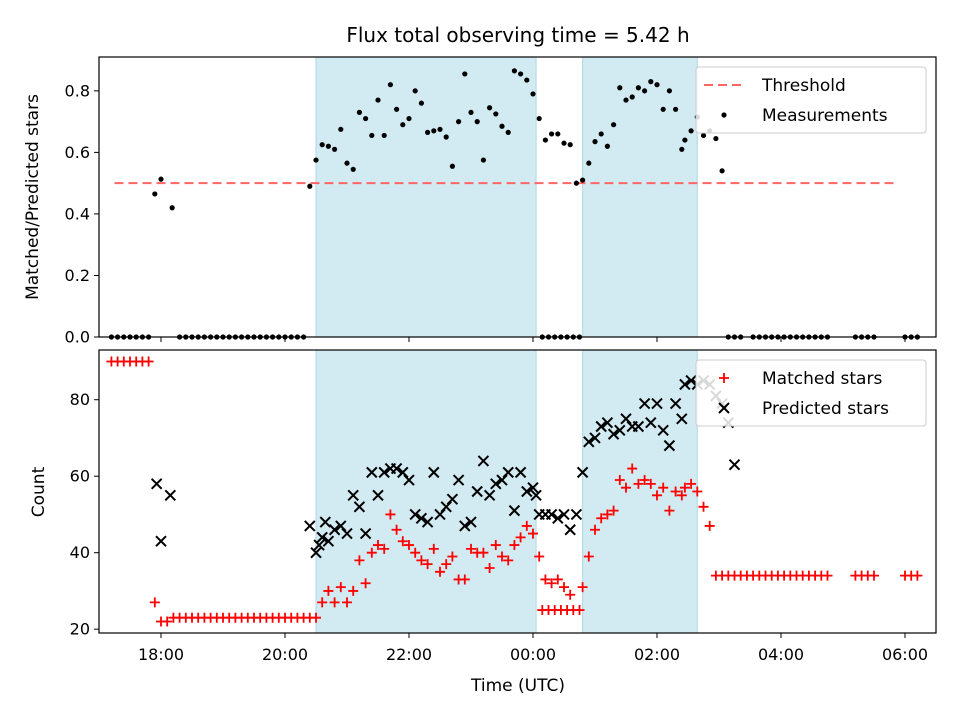 This screenshot has height=720, width=960. Describe the element at coordinates (33, 197) in the screenshot. I see `top-y-axis-label: Matched/Predicted stars` at that location.